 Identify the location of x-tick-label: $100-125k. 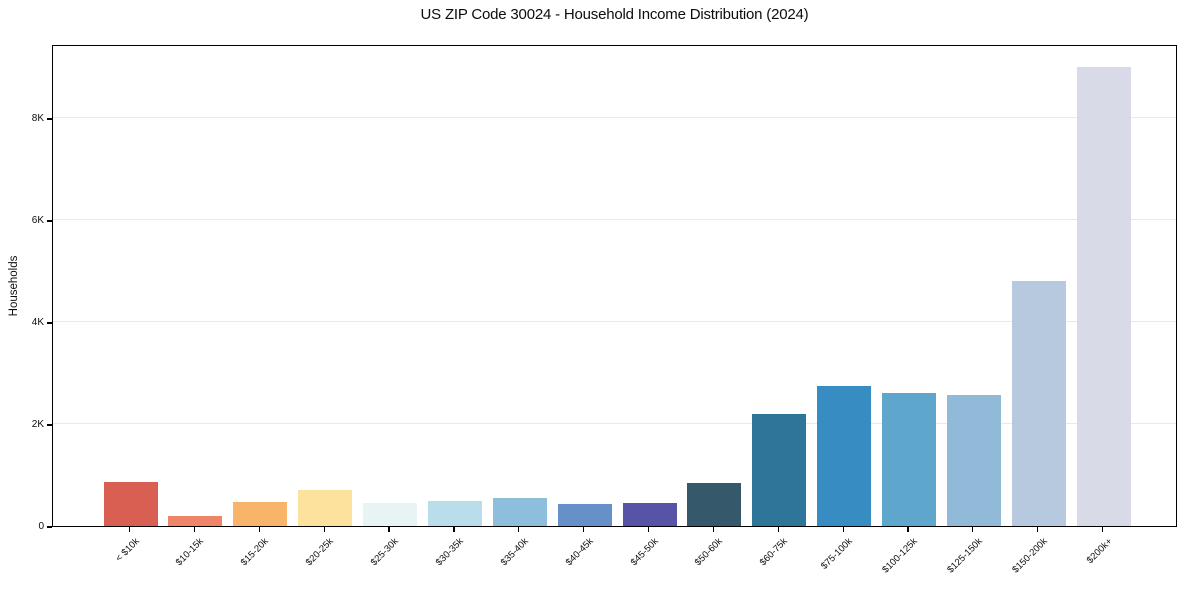
(900, 556).